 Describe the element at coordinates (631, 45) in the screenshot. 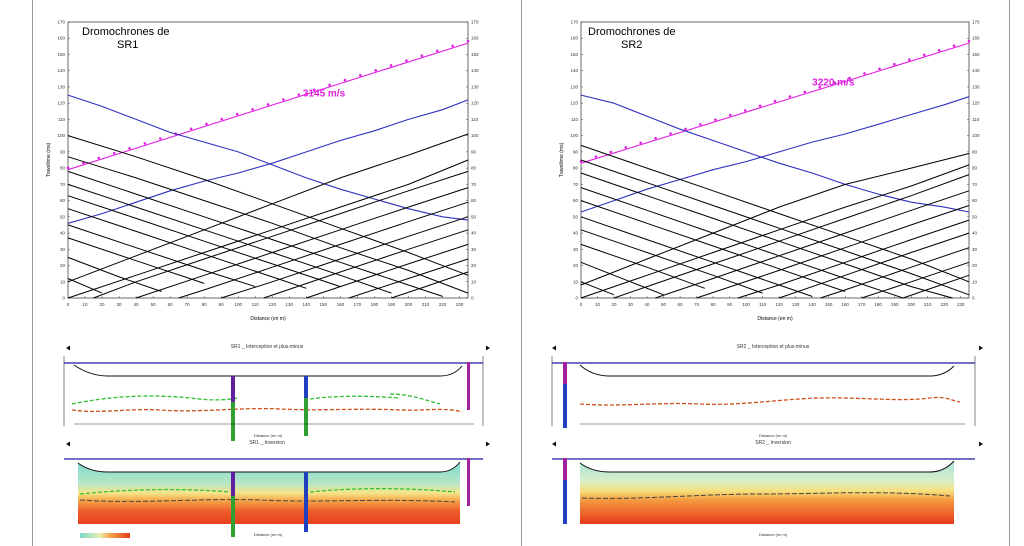

I see `chart-title-line2: SR2` at that location.